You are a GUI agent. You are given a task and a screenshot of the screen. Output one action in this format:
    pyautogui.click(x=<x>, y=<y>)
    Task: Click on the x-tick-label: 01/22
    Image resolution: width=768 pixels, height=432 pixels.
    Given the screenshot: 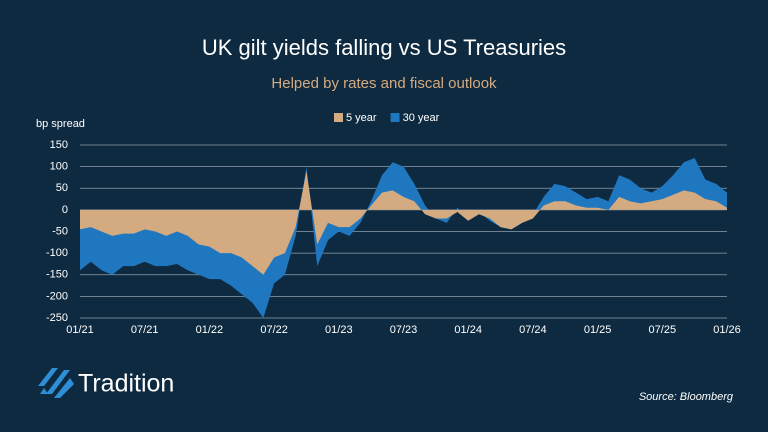 What is the action you would take?
    pyautogui.click(x=210, y=330)
    